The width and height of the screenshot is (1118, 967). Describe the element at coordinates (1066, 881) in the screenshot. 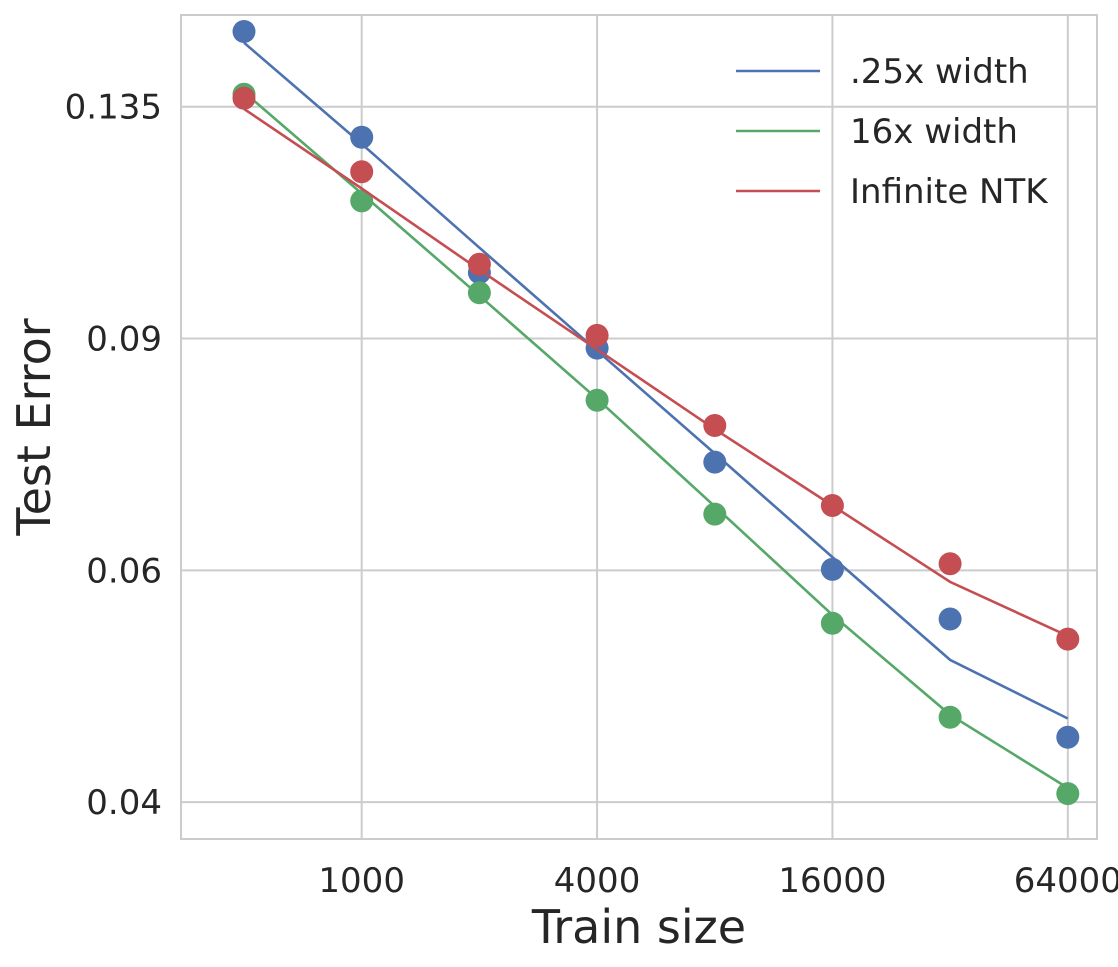

I see `x-tick-label: 64000` at that location.